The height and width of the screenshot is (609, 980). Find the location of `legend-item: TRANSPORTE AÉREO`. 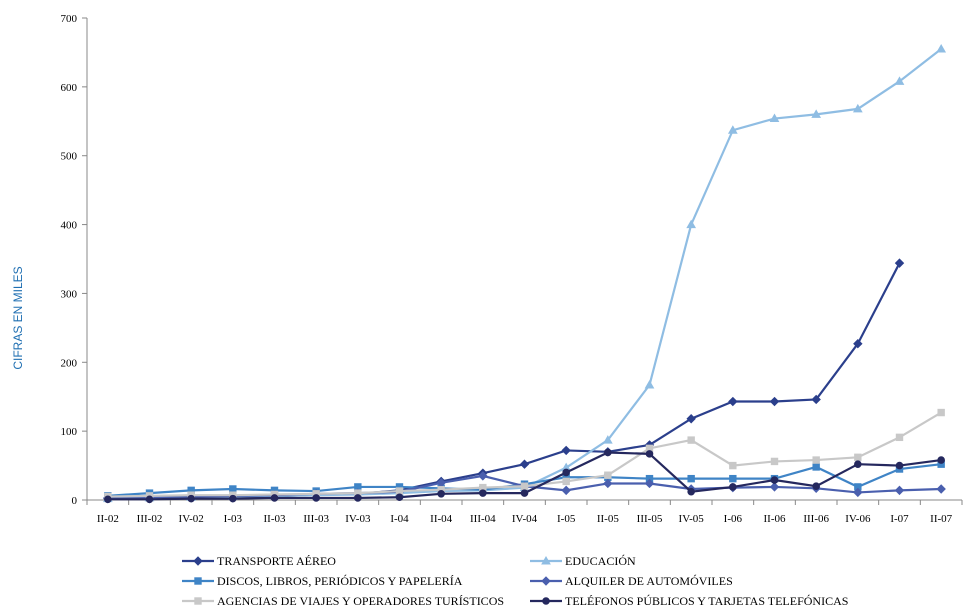

legend-item: TRANSPORTE AÉREO is located at coordinates (259, 561).